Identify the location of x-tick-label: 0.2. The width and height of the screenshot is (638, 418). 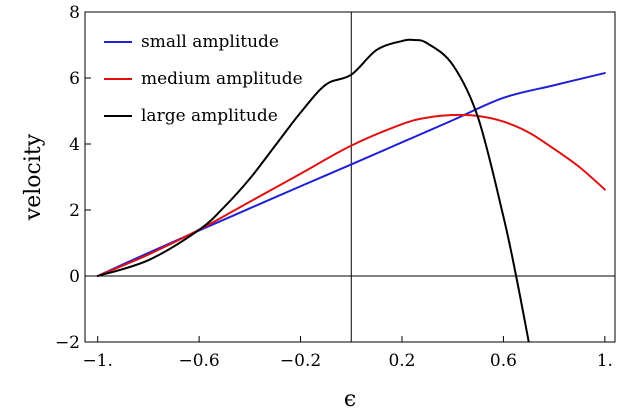
(401, 361).